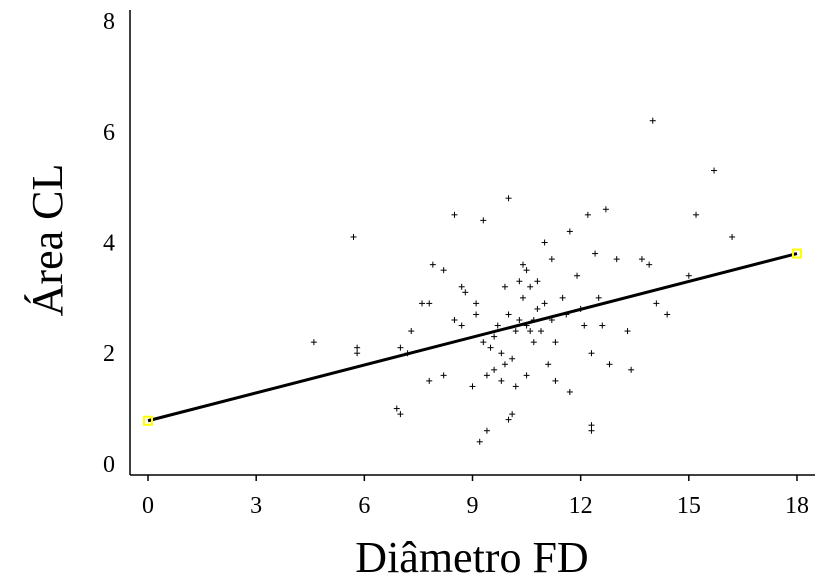  What do you see at coordinates (148, 506) in the screenshot?
I see `x-tick-label: 0` at bounding box center [148, 506].